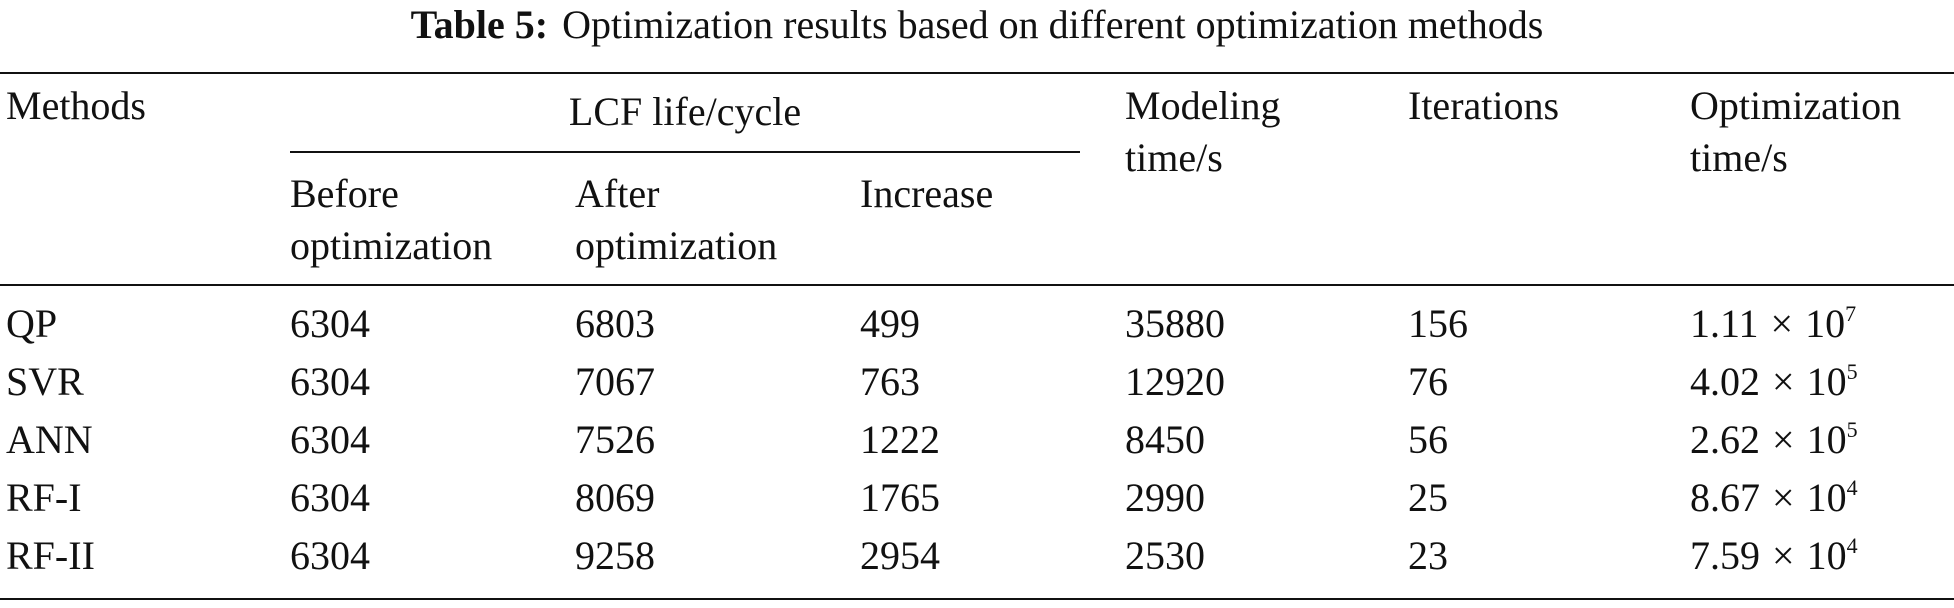 The width and height of the screenshot is (1954, 608). I want to click on cell-increase: 1765, so click(900, 497).